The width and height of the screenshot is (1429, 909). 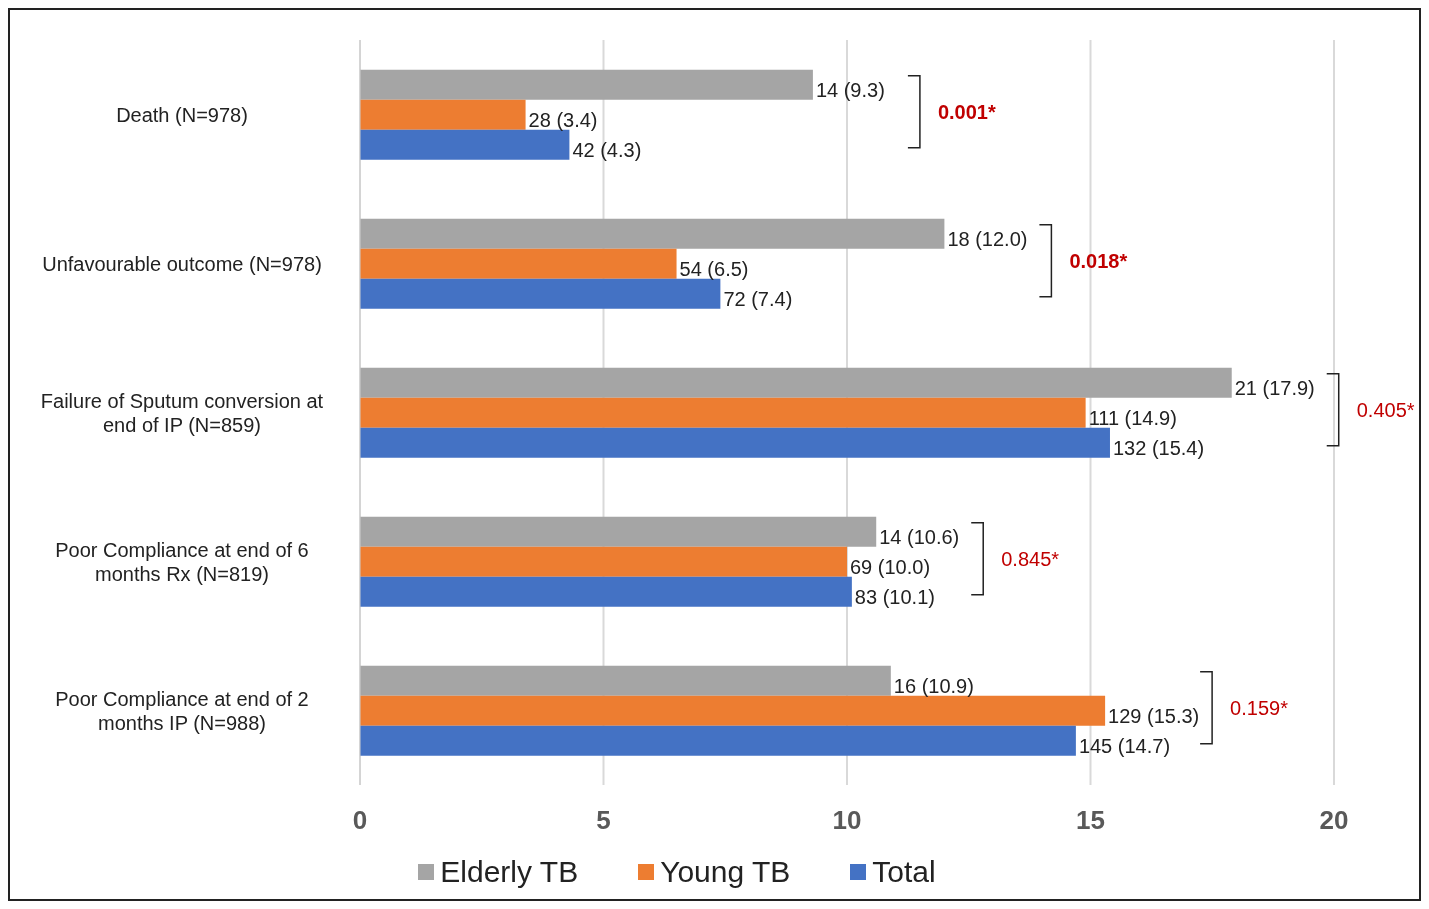 I want to click on data-label: 129 (15.3), so click(x=1154, y=715).